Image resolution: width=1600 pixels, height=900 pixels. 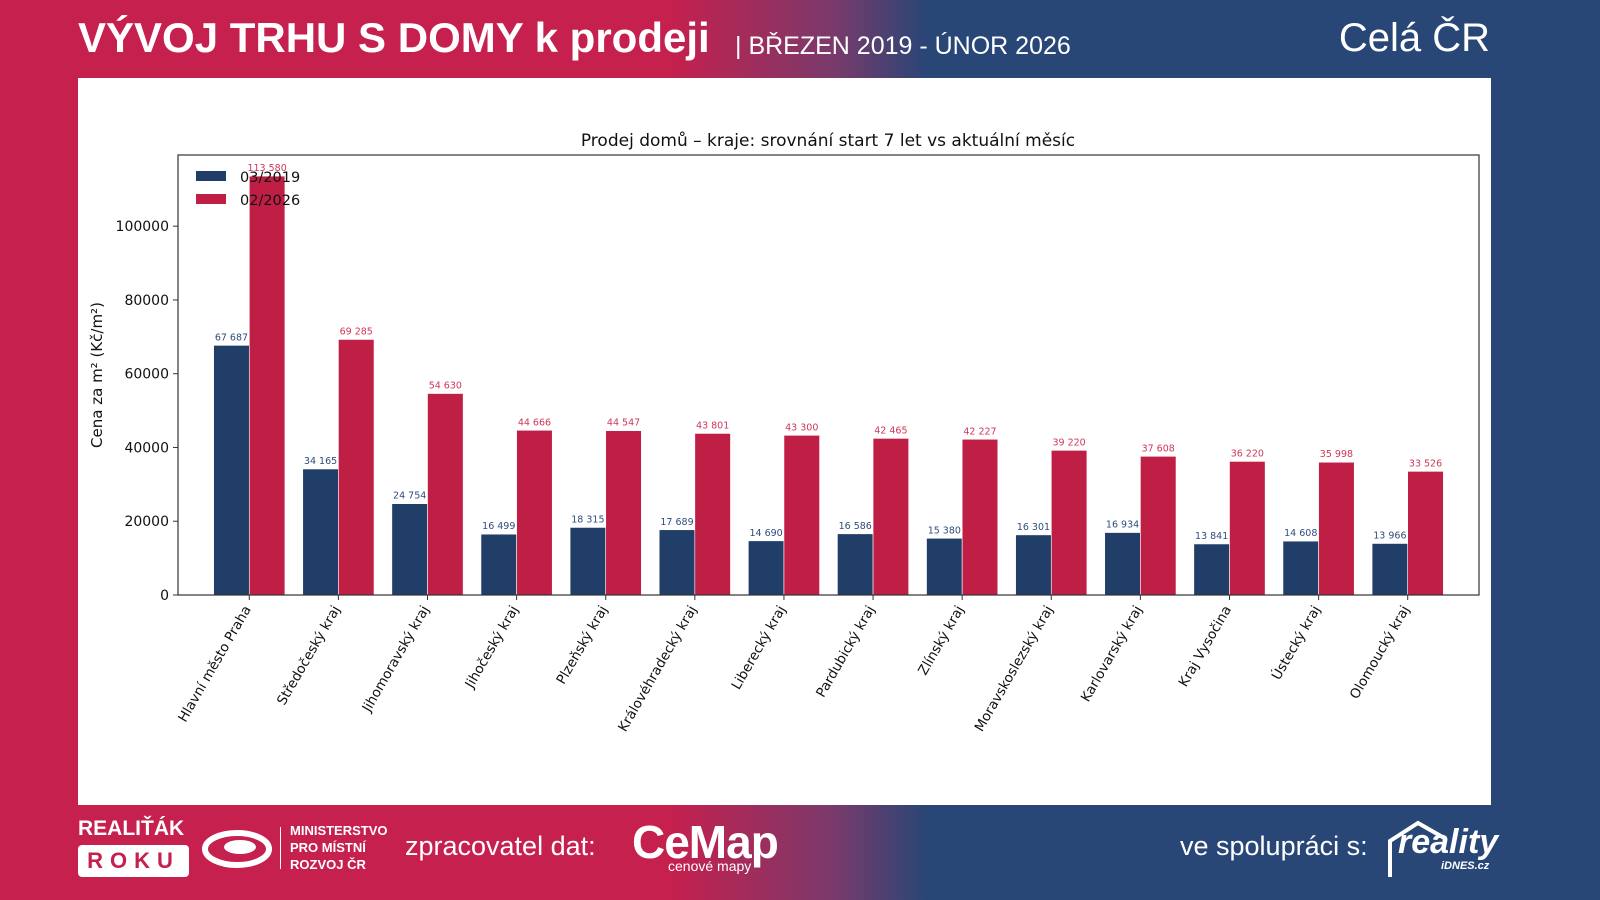 What do you see at coordinates (855, 526) in the screenshot?
I see `bar-value-label: 16 586` at bounding box center [855, 526].